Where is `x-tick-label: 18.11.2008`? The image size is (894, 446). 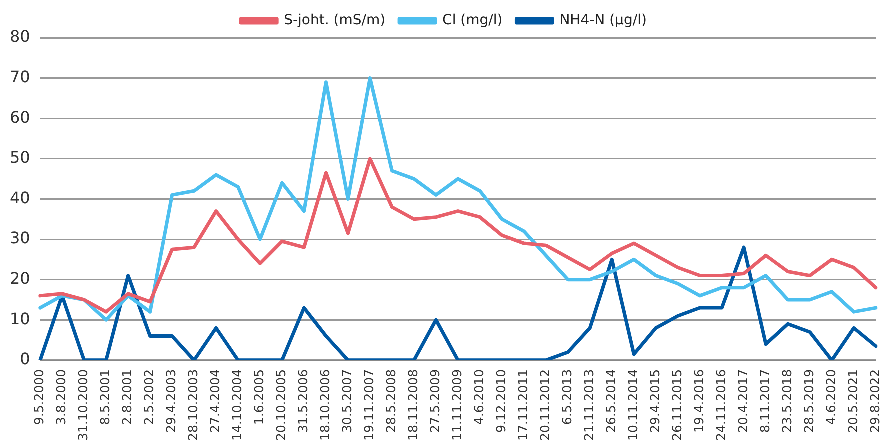 x-tick-label: 18.11.2008 is located at coordinates (412, 405).